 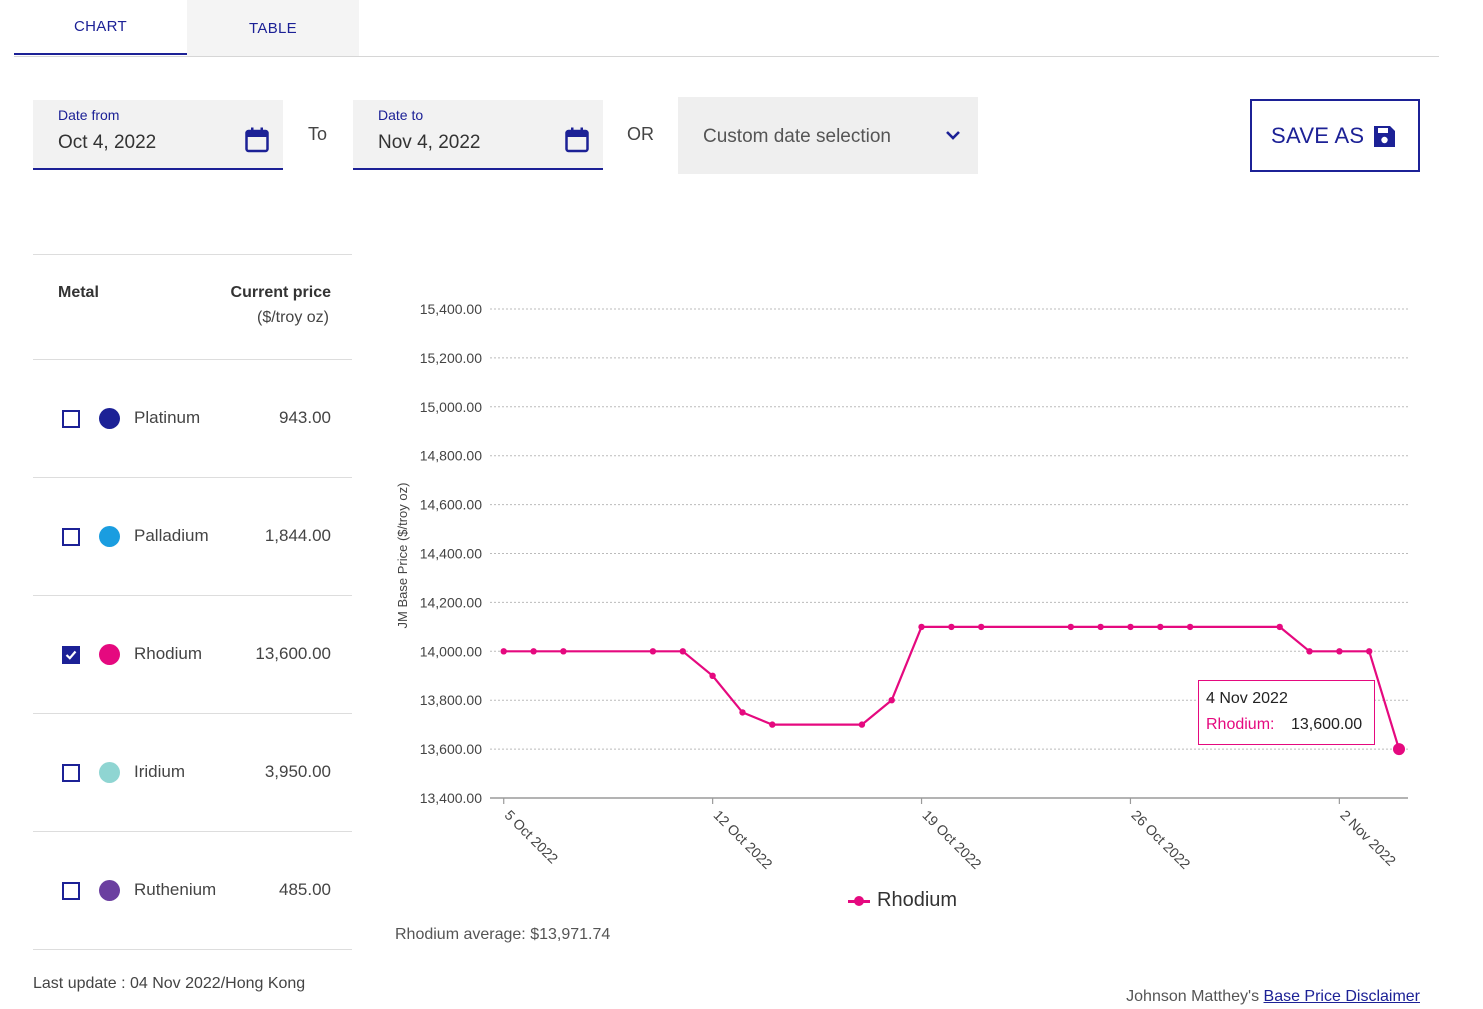 I want to click on y-tick-label: 14,600.00, so click(x=451, y=505).